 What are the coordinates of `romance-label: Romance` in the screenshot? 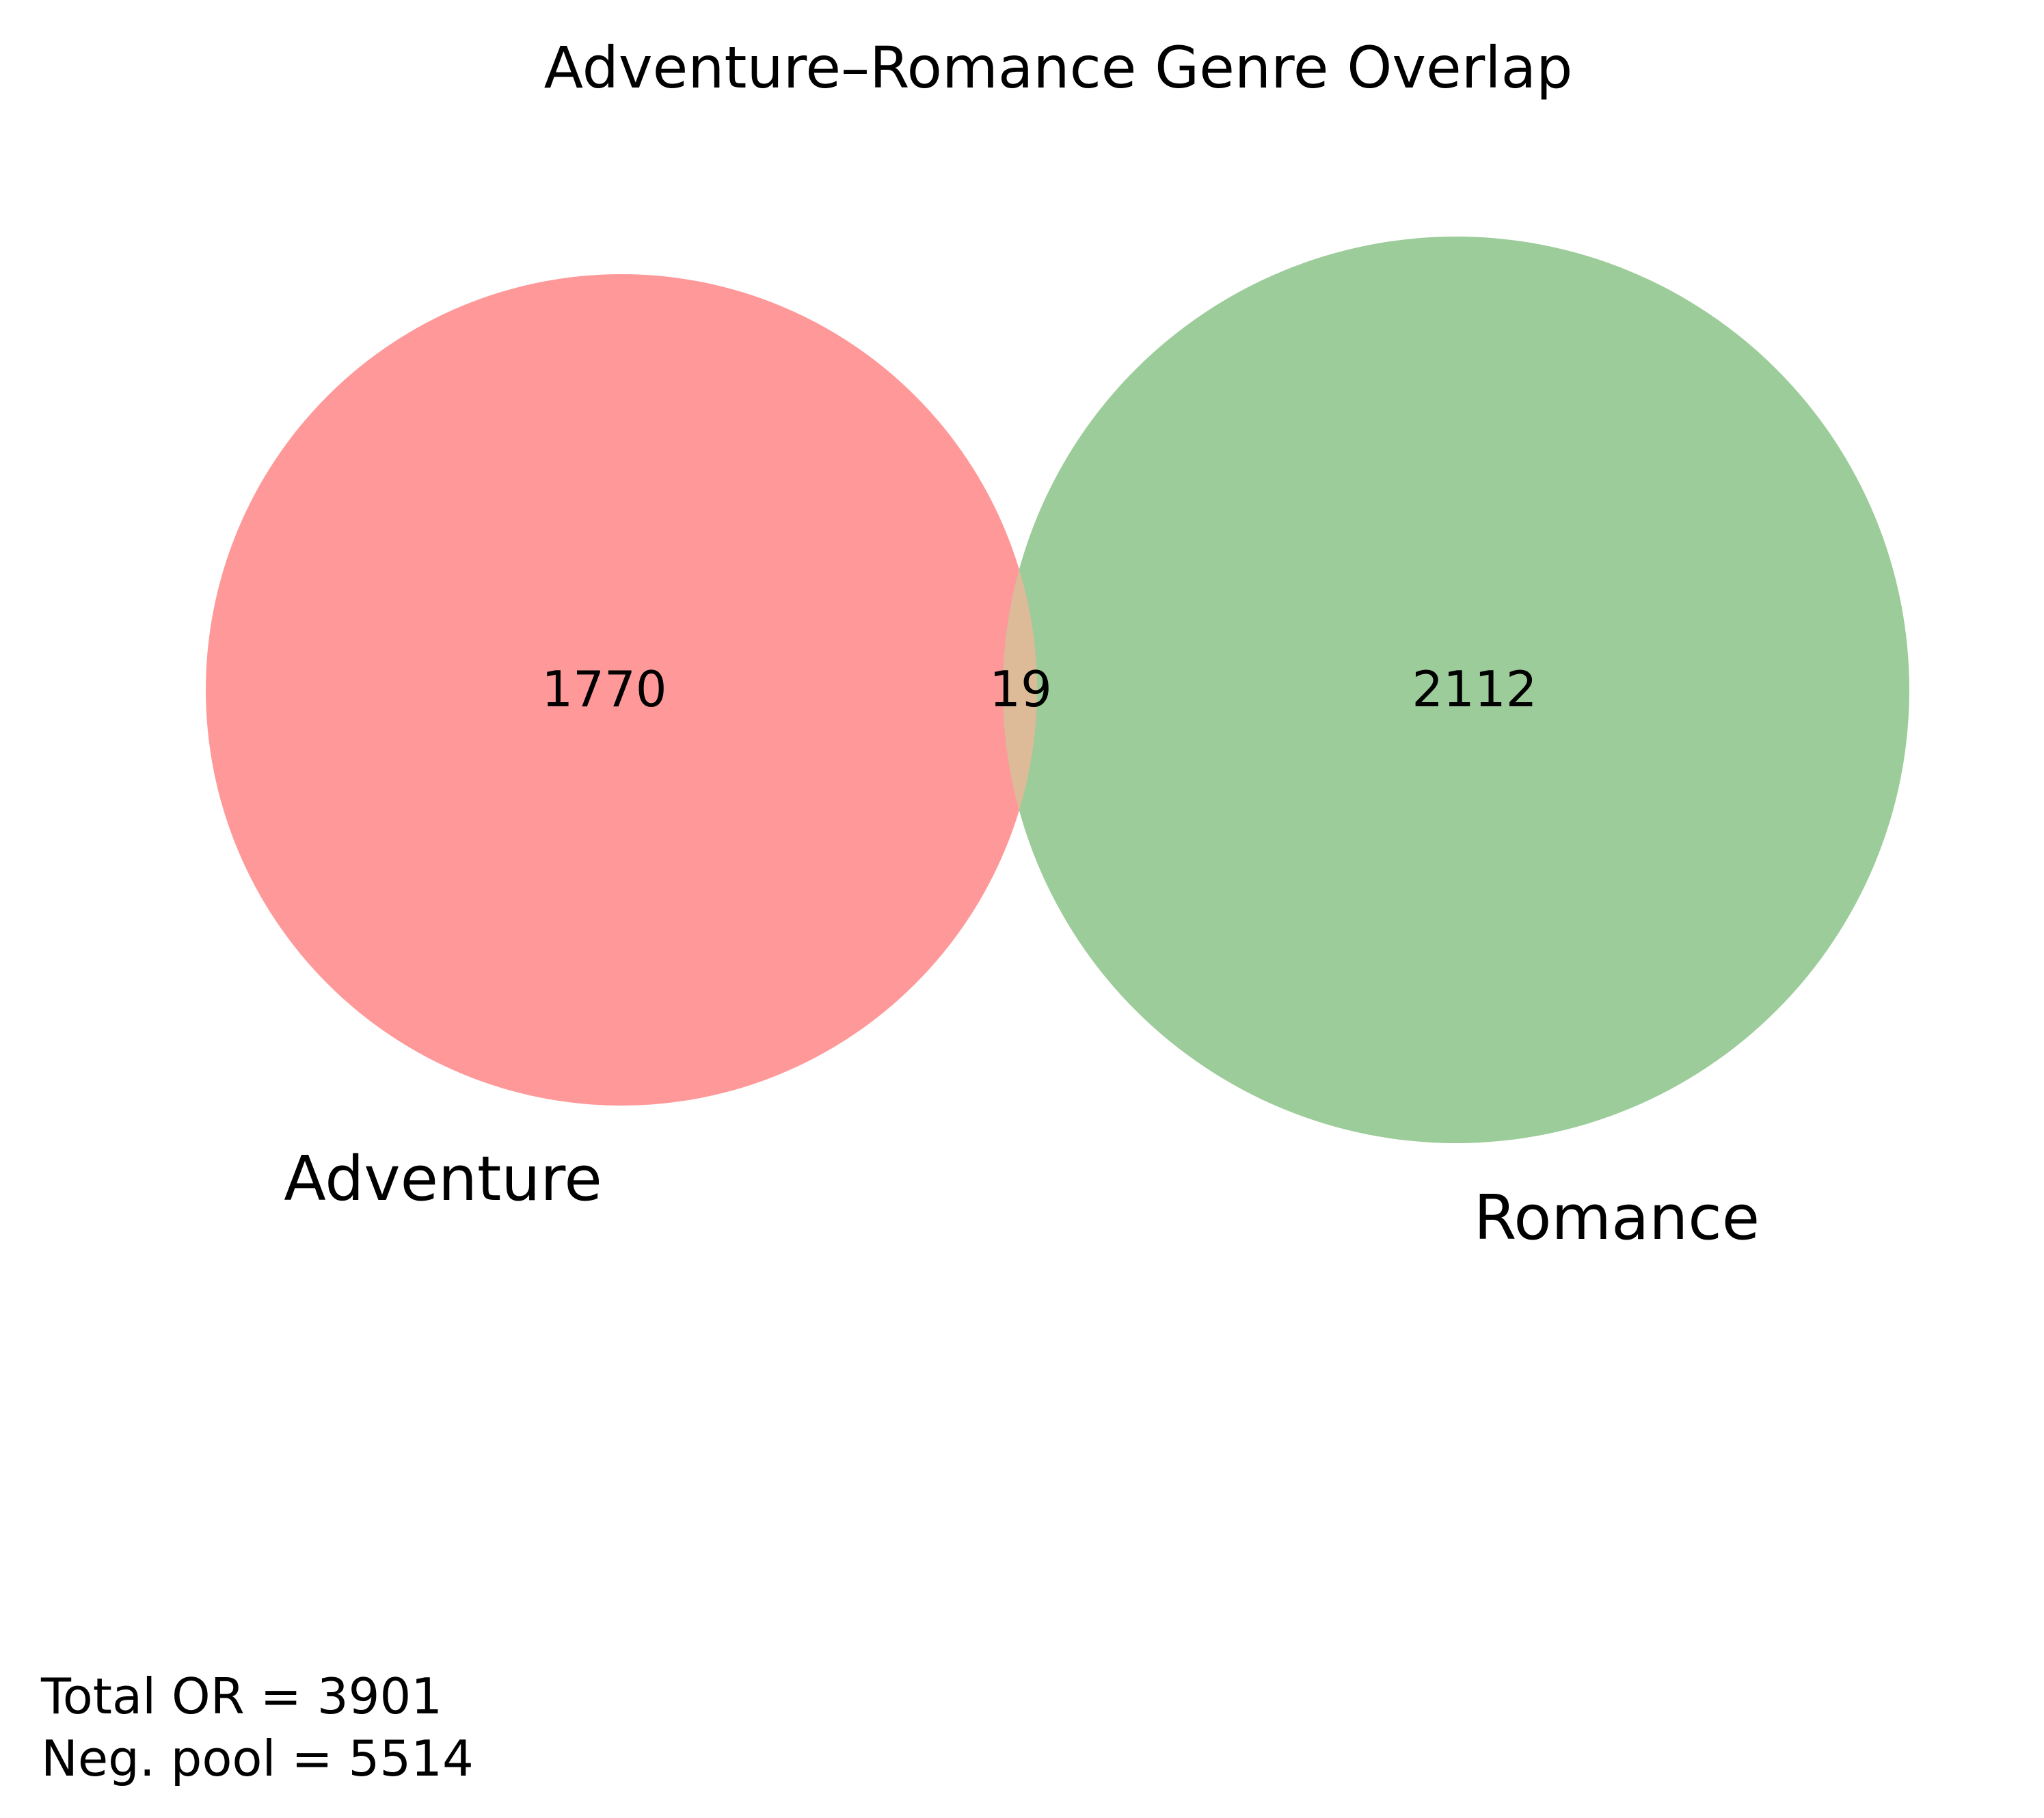 It's located at (1617, 1218).